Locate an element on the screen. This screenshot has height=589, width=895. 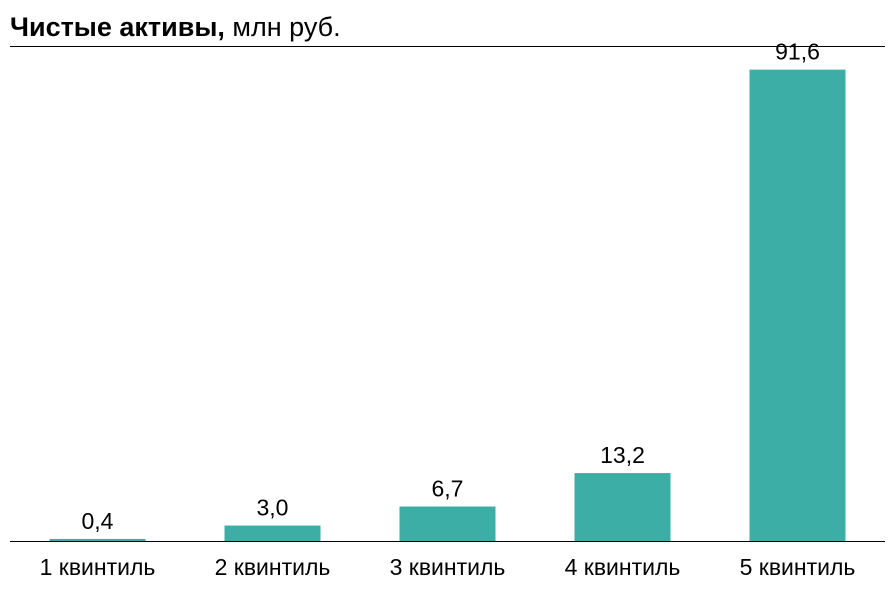
x-tick-label-5: 5 квинтиль is located at coordinates (798, 567).